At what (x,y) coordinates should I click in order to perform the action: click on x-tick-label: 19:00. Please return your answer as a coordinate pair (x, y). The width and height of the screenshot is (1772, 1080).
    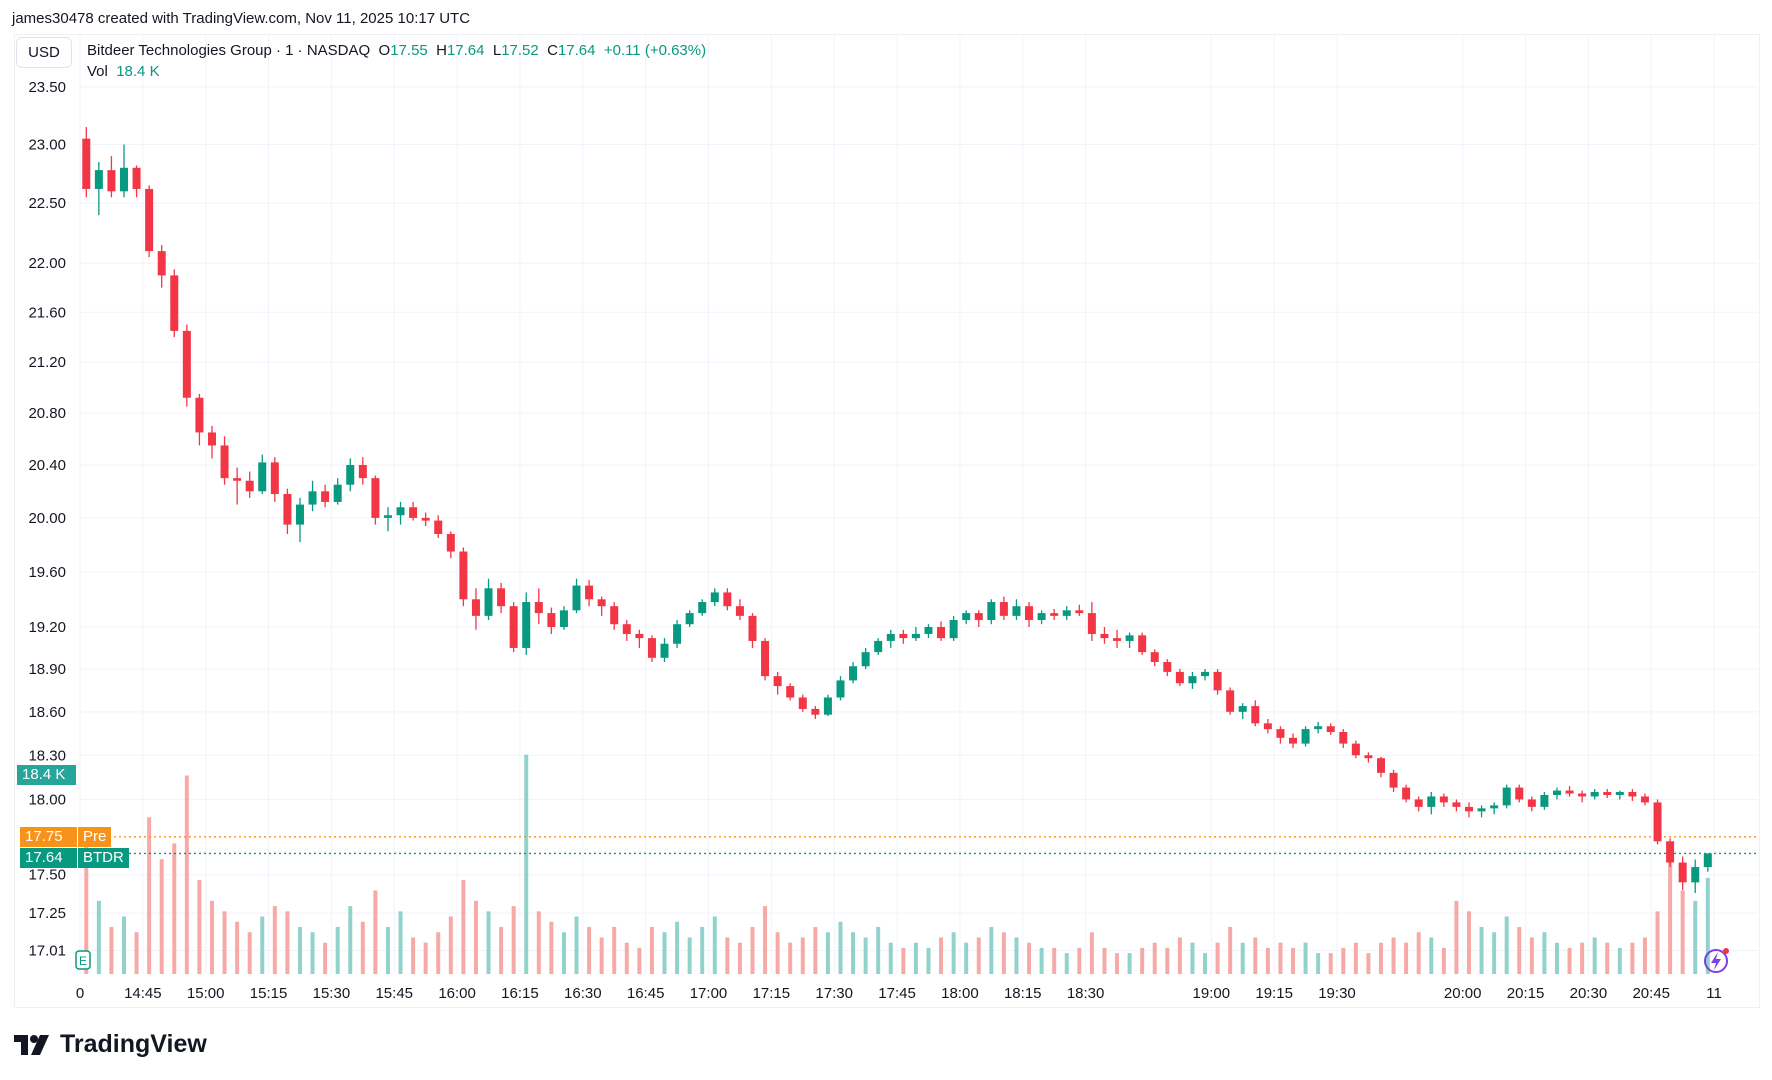
    Looking at the image, I should click on (1212, 993).